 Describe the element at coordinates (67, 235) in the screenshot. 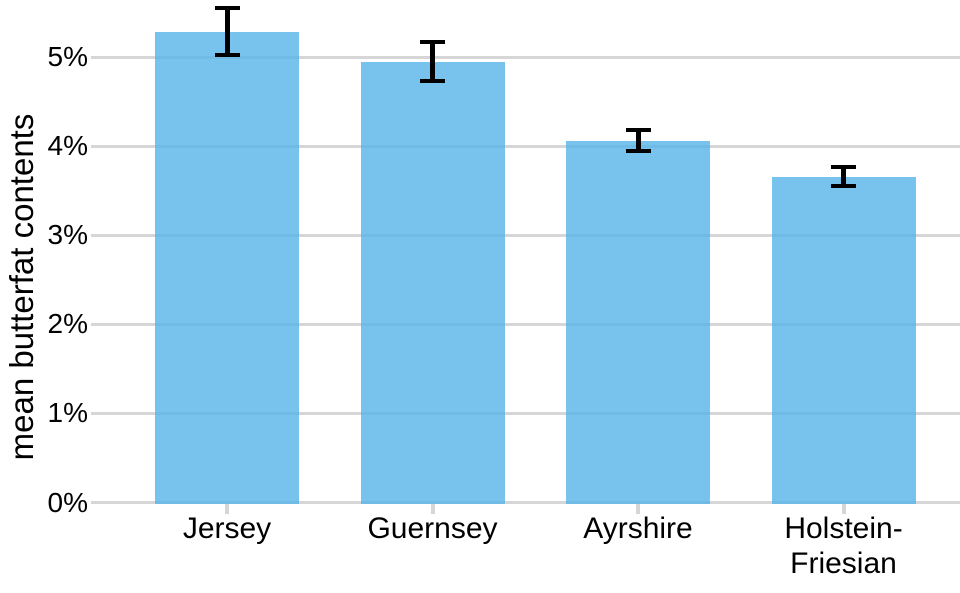

I see `y-tick-label: 3%` at that location.